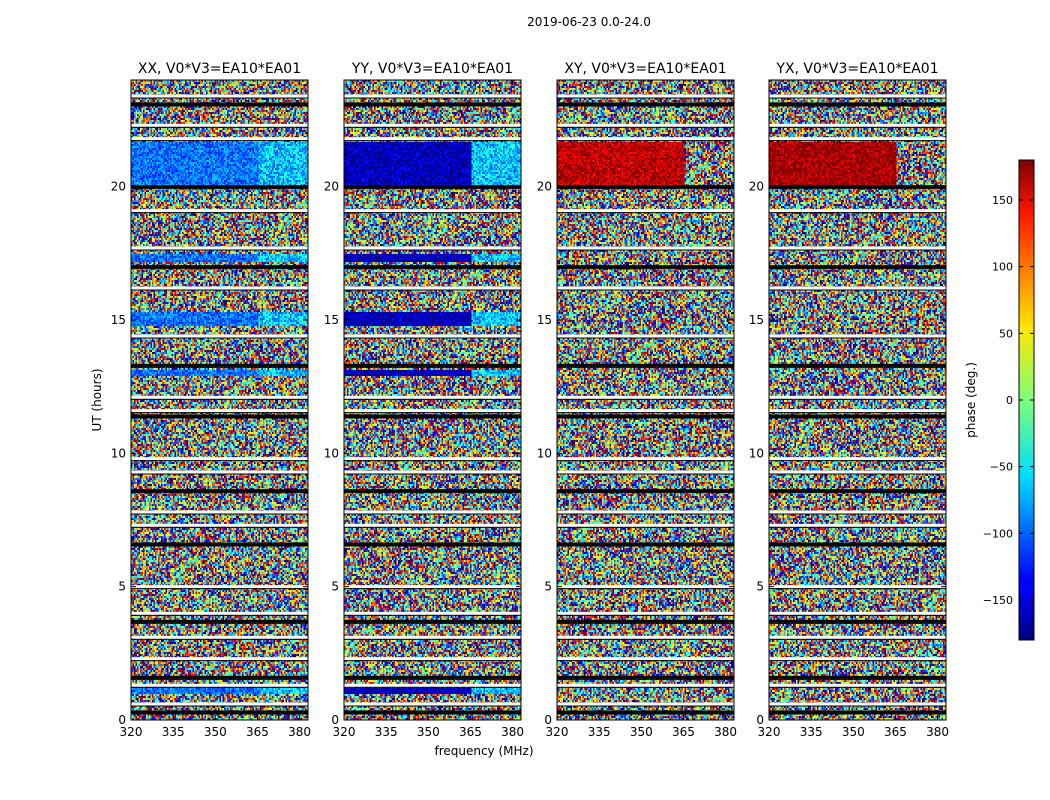  I want to click on x-tick-label: 365, so click(895, 732).